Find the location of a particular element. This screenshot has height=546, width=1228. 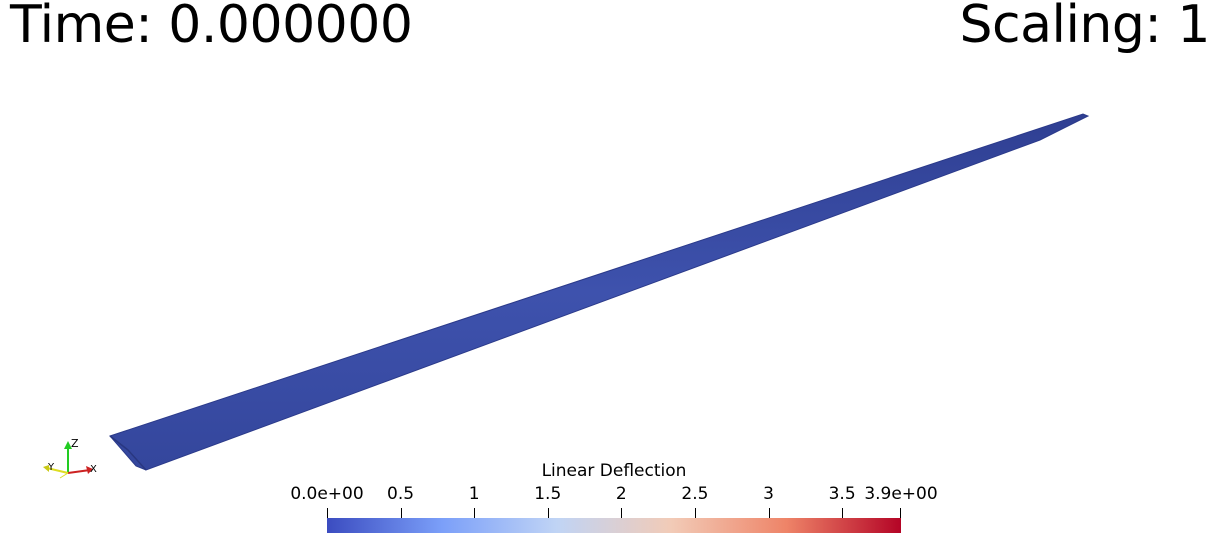

colorbar-title: Linear Deflection is located at coordinates (614, 471).